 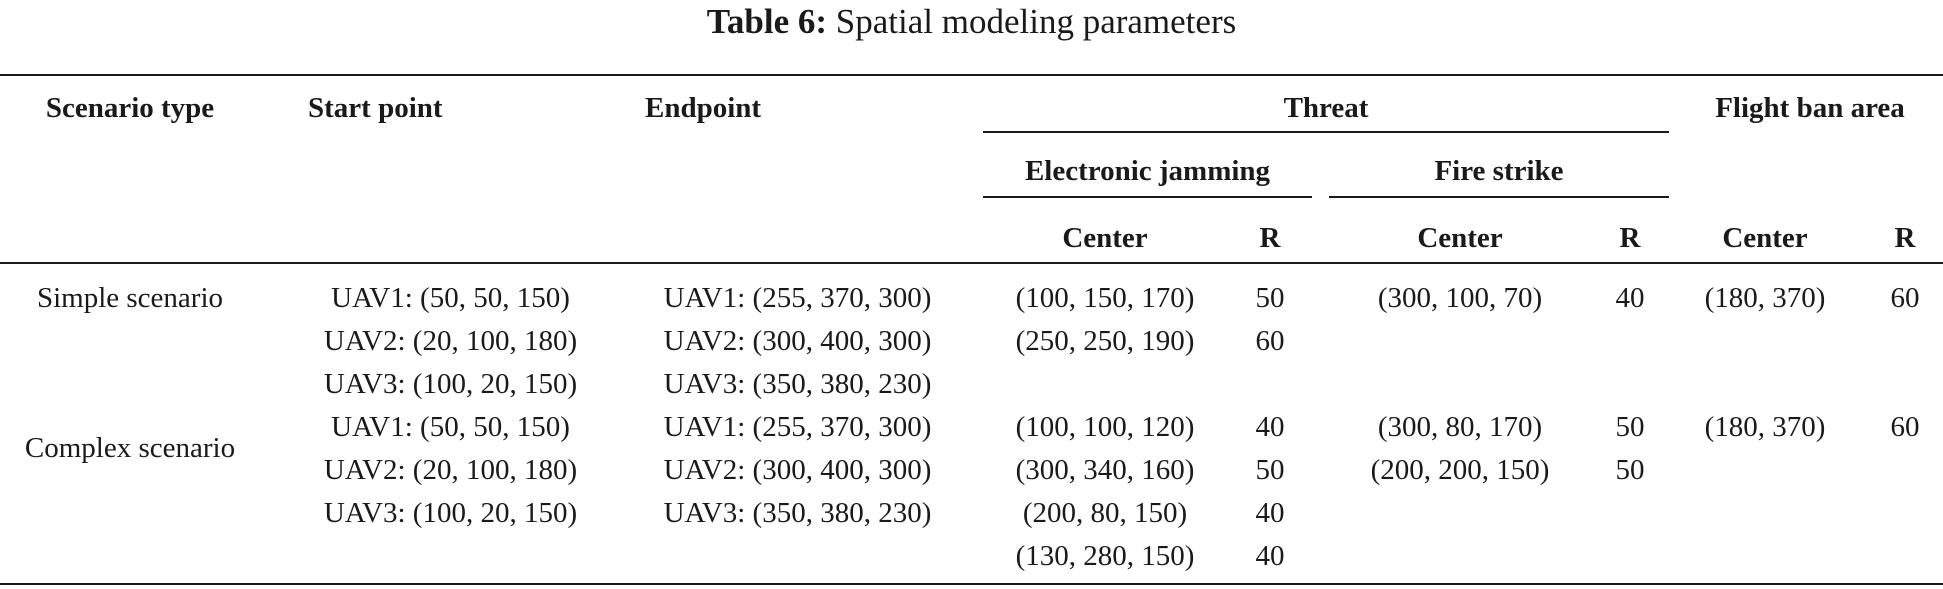 I want to click on complex-start-uav1: UAV1: (50, 50, 150), so click(x=450, y=427).